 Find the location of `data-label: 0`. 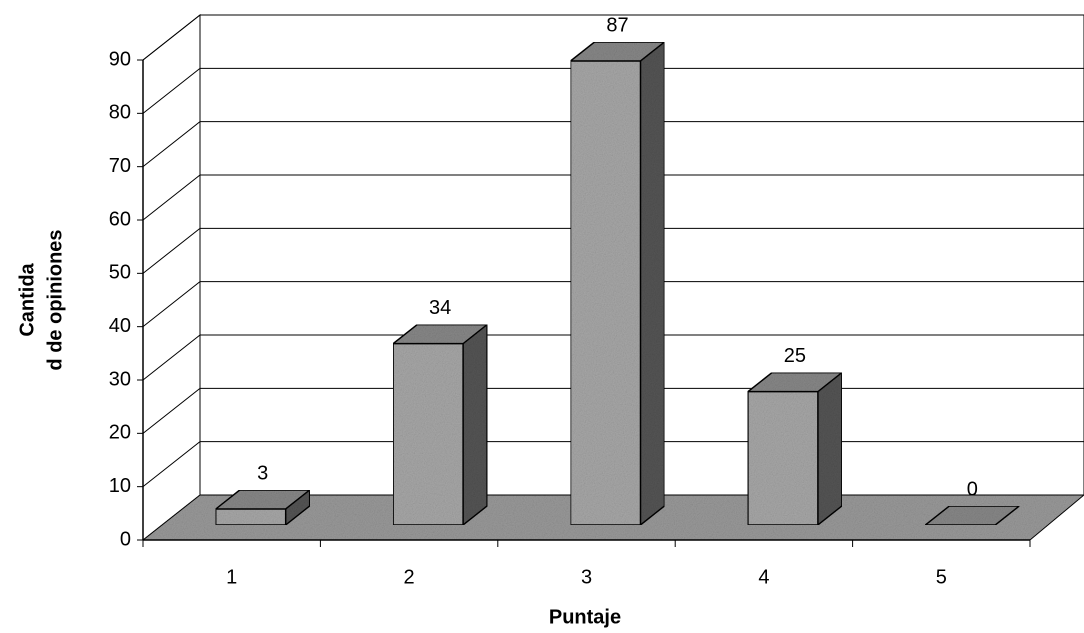

data-label: 0 is located at coordinates (972, 489).